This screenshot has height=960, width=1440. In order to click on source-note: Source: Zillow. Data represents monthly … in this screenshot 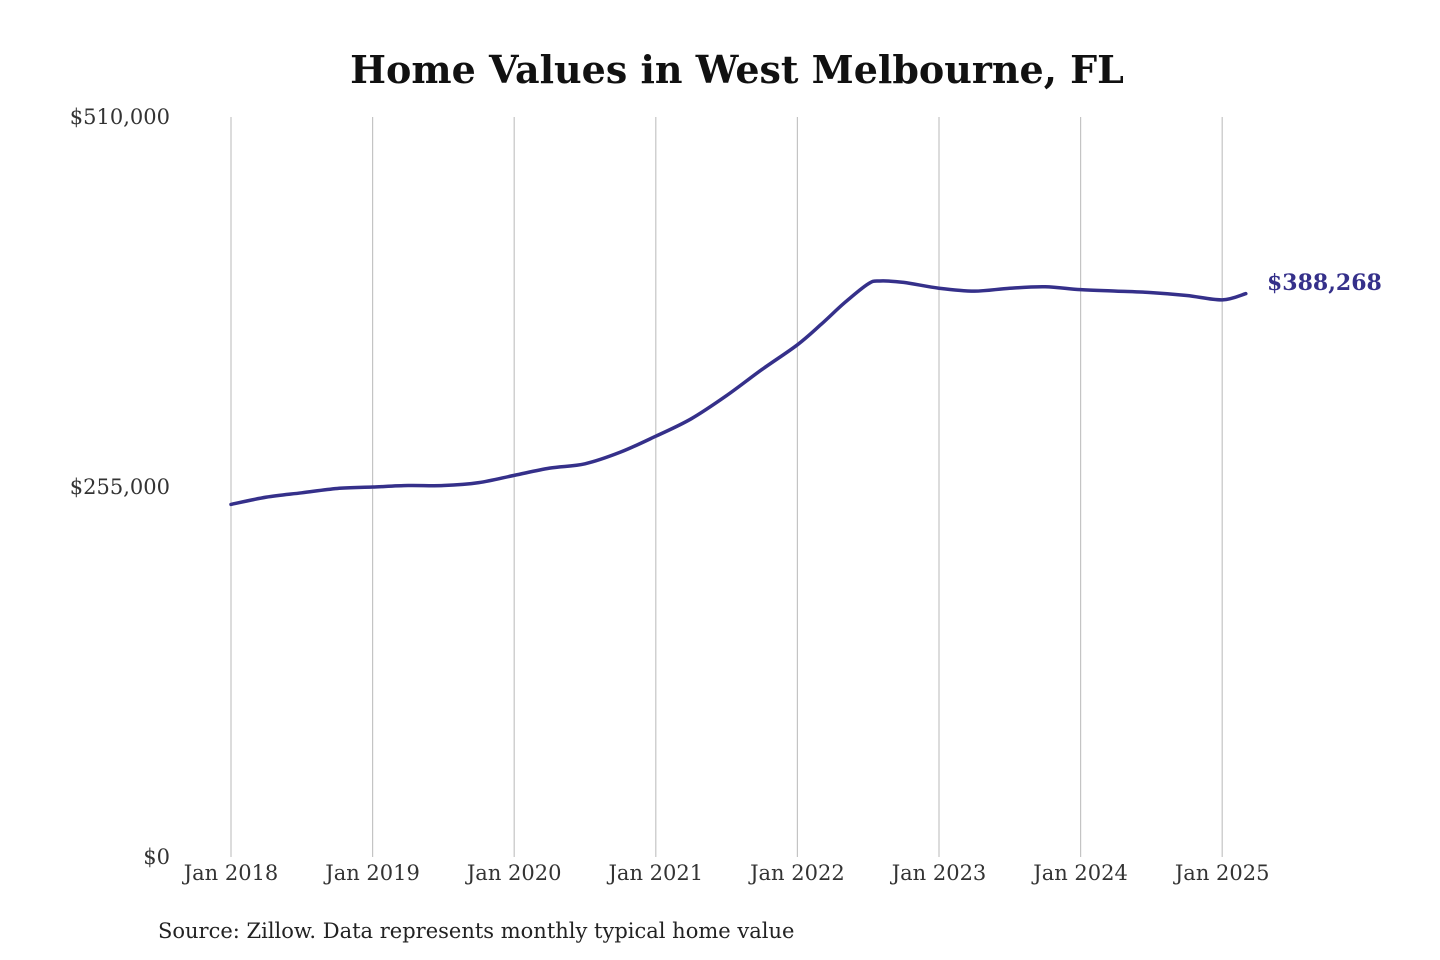, I will do `click(476, 931)`.